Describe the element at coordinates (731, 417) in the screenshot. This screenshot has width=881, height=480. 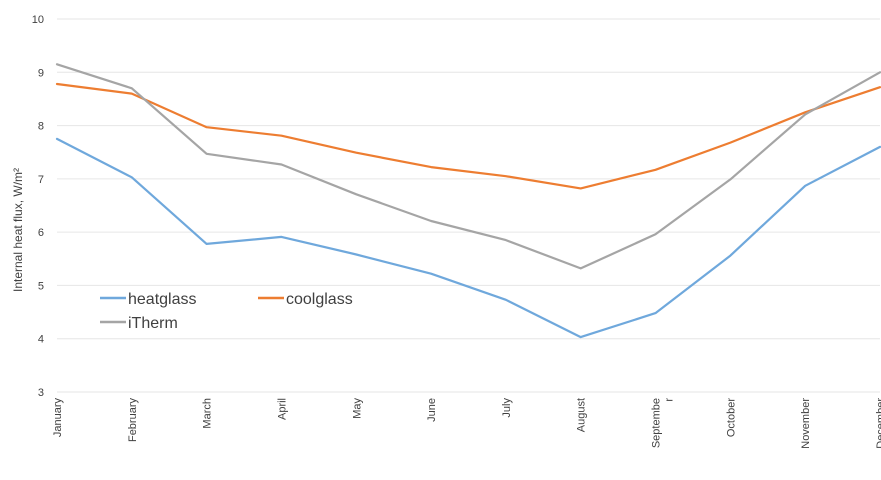
I see `x-tick-label: October` at that location.